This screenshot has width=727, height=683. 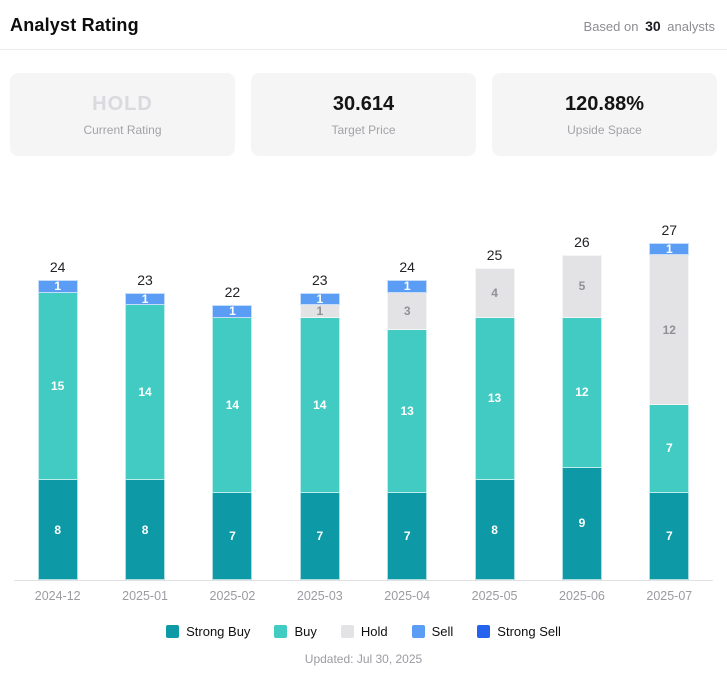 What do you see at coordinates (363, 129) in the screenshot?
I see `target-price-label: Target Price` at bounding box center [363, 129].